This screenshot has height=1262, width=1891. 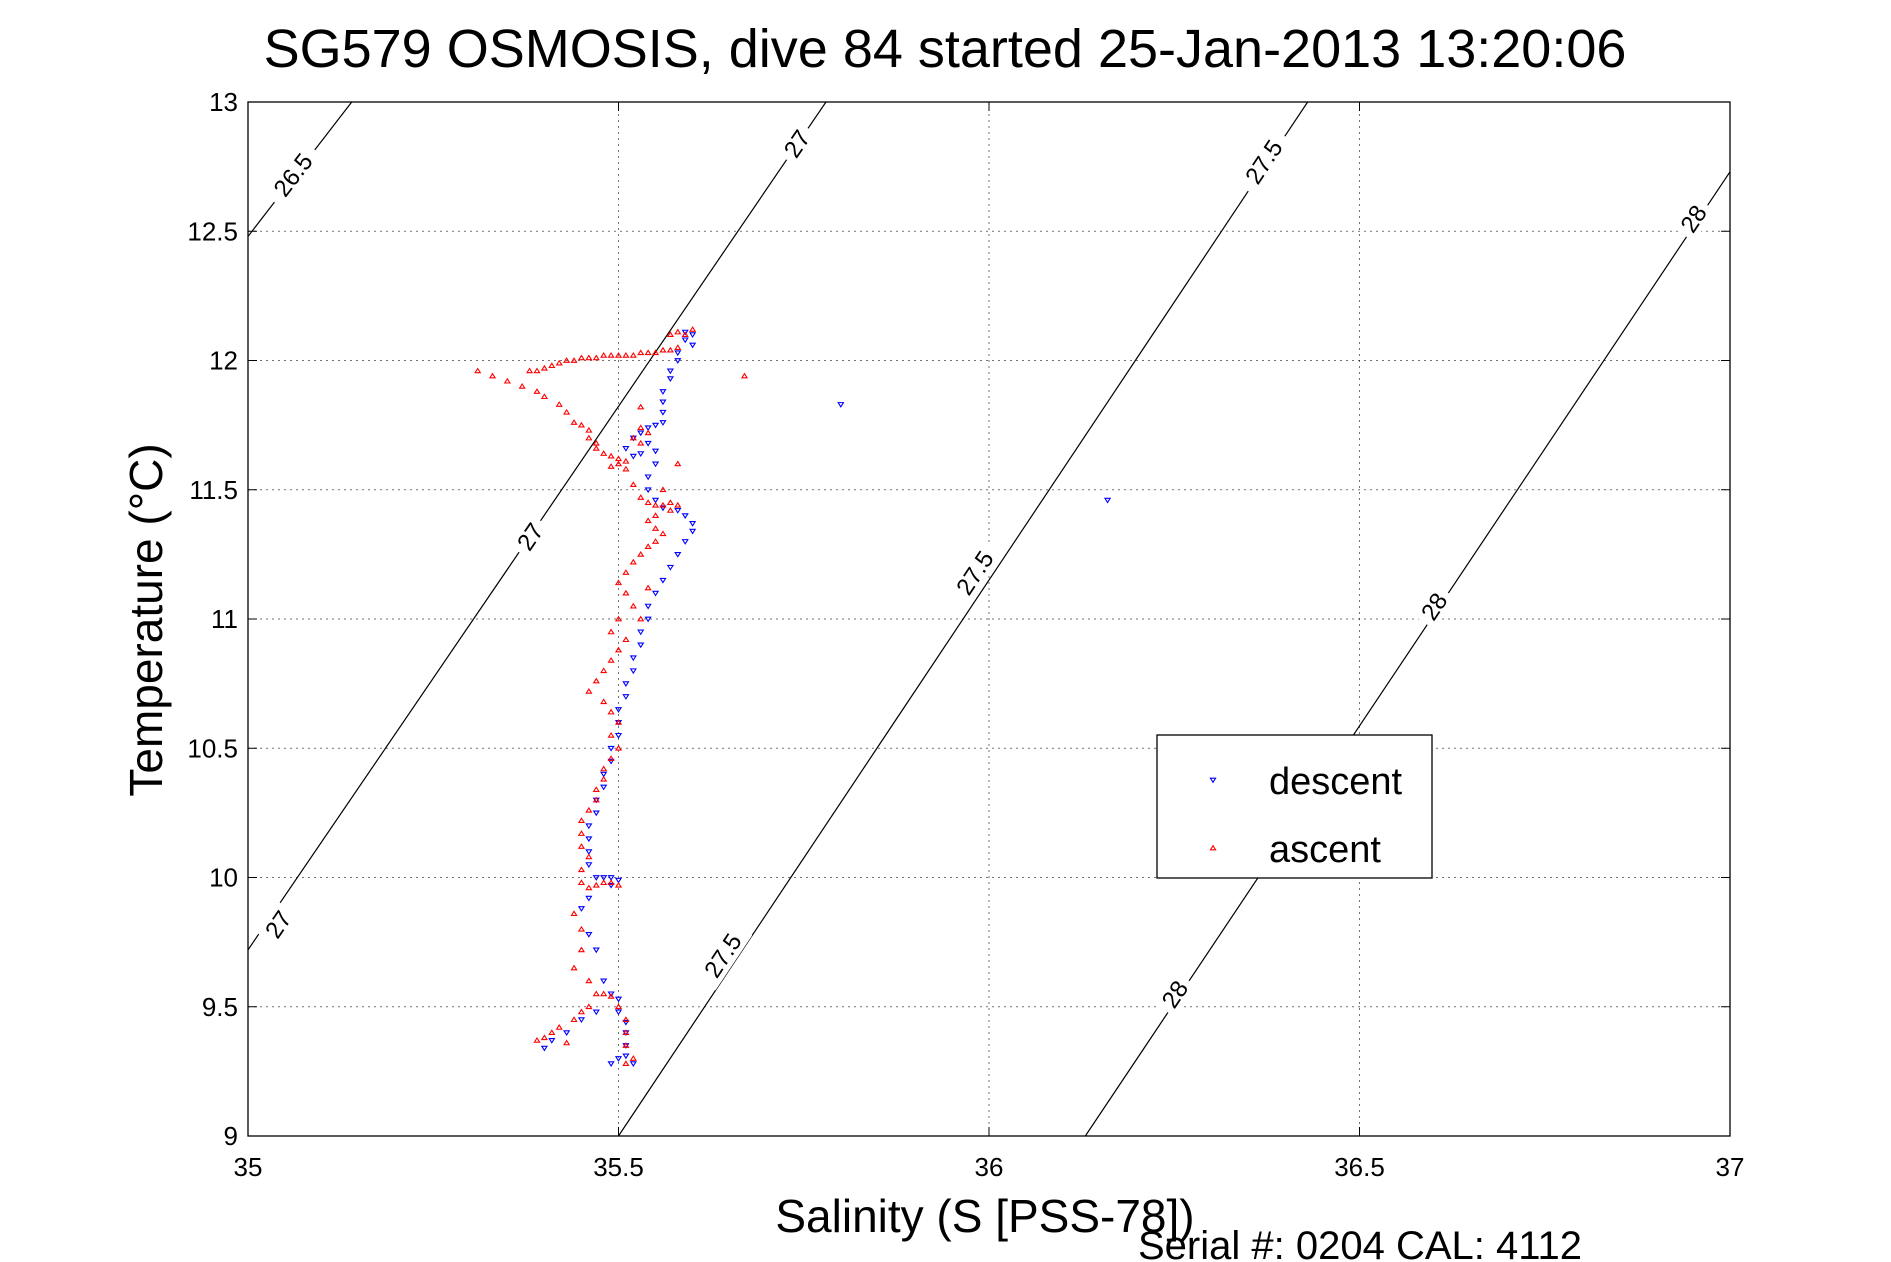 I want to click on y-axis-label: Temperature (°C), so click(x=146, y=619).